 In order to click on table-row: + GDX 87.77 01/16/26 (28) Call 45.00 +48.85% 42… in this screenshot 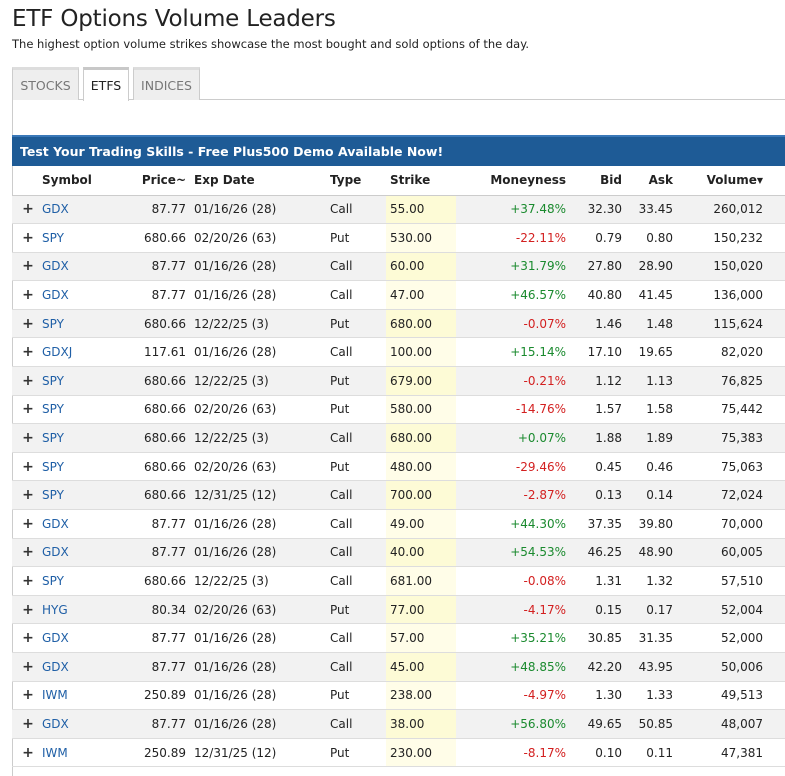, I will do `click(398, 667)`.